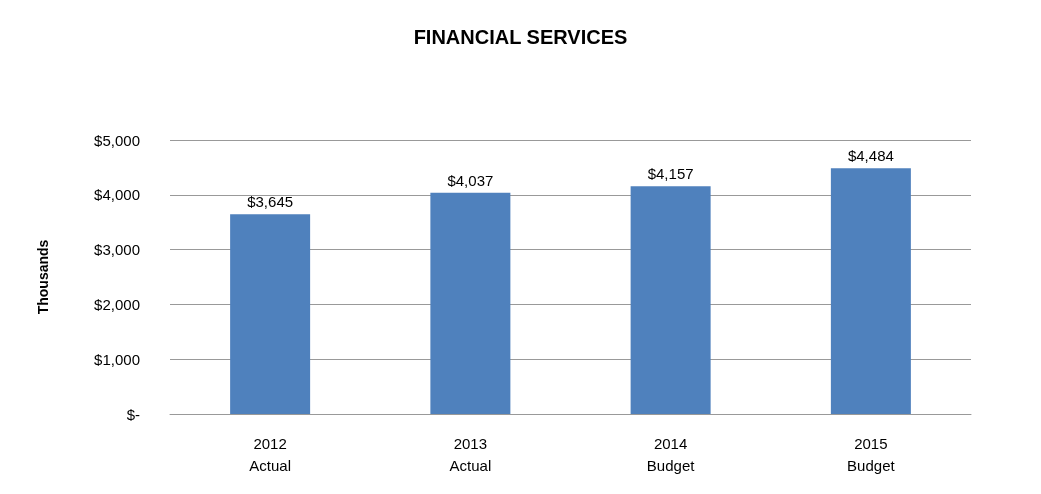  What do you see at coordinates (270, 202) in the screenshot?
I see `data-label: $3,645` at bounding box center [270, 202].